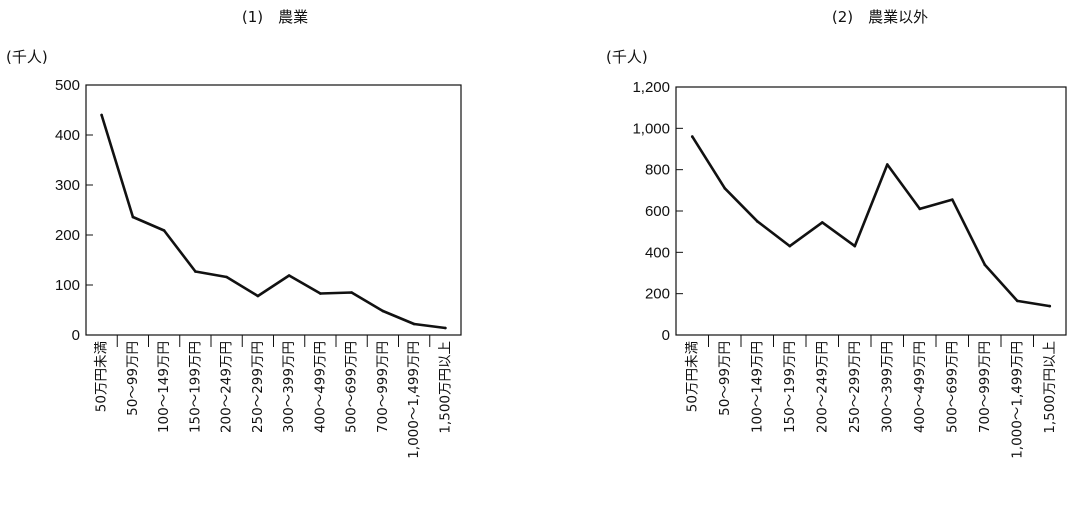  I want to click on y-tick-label: 600, so click(657, 211).